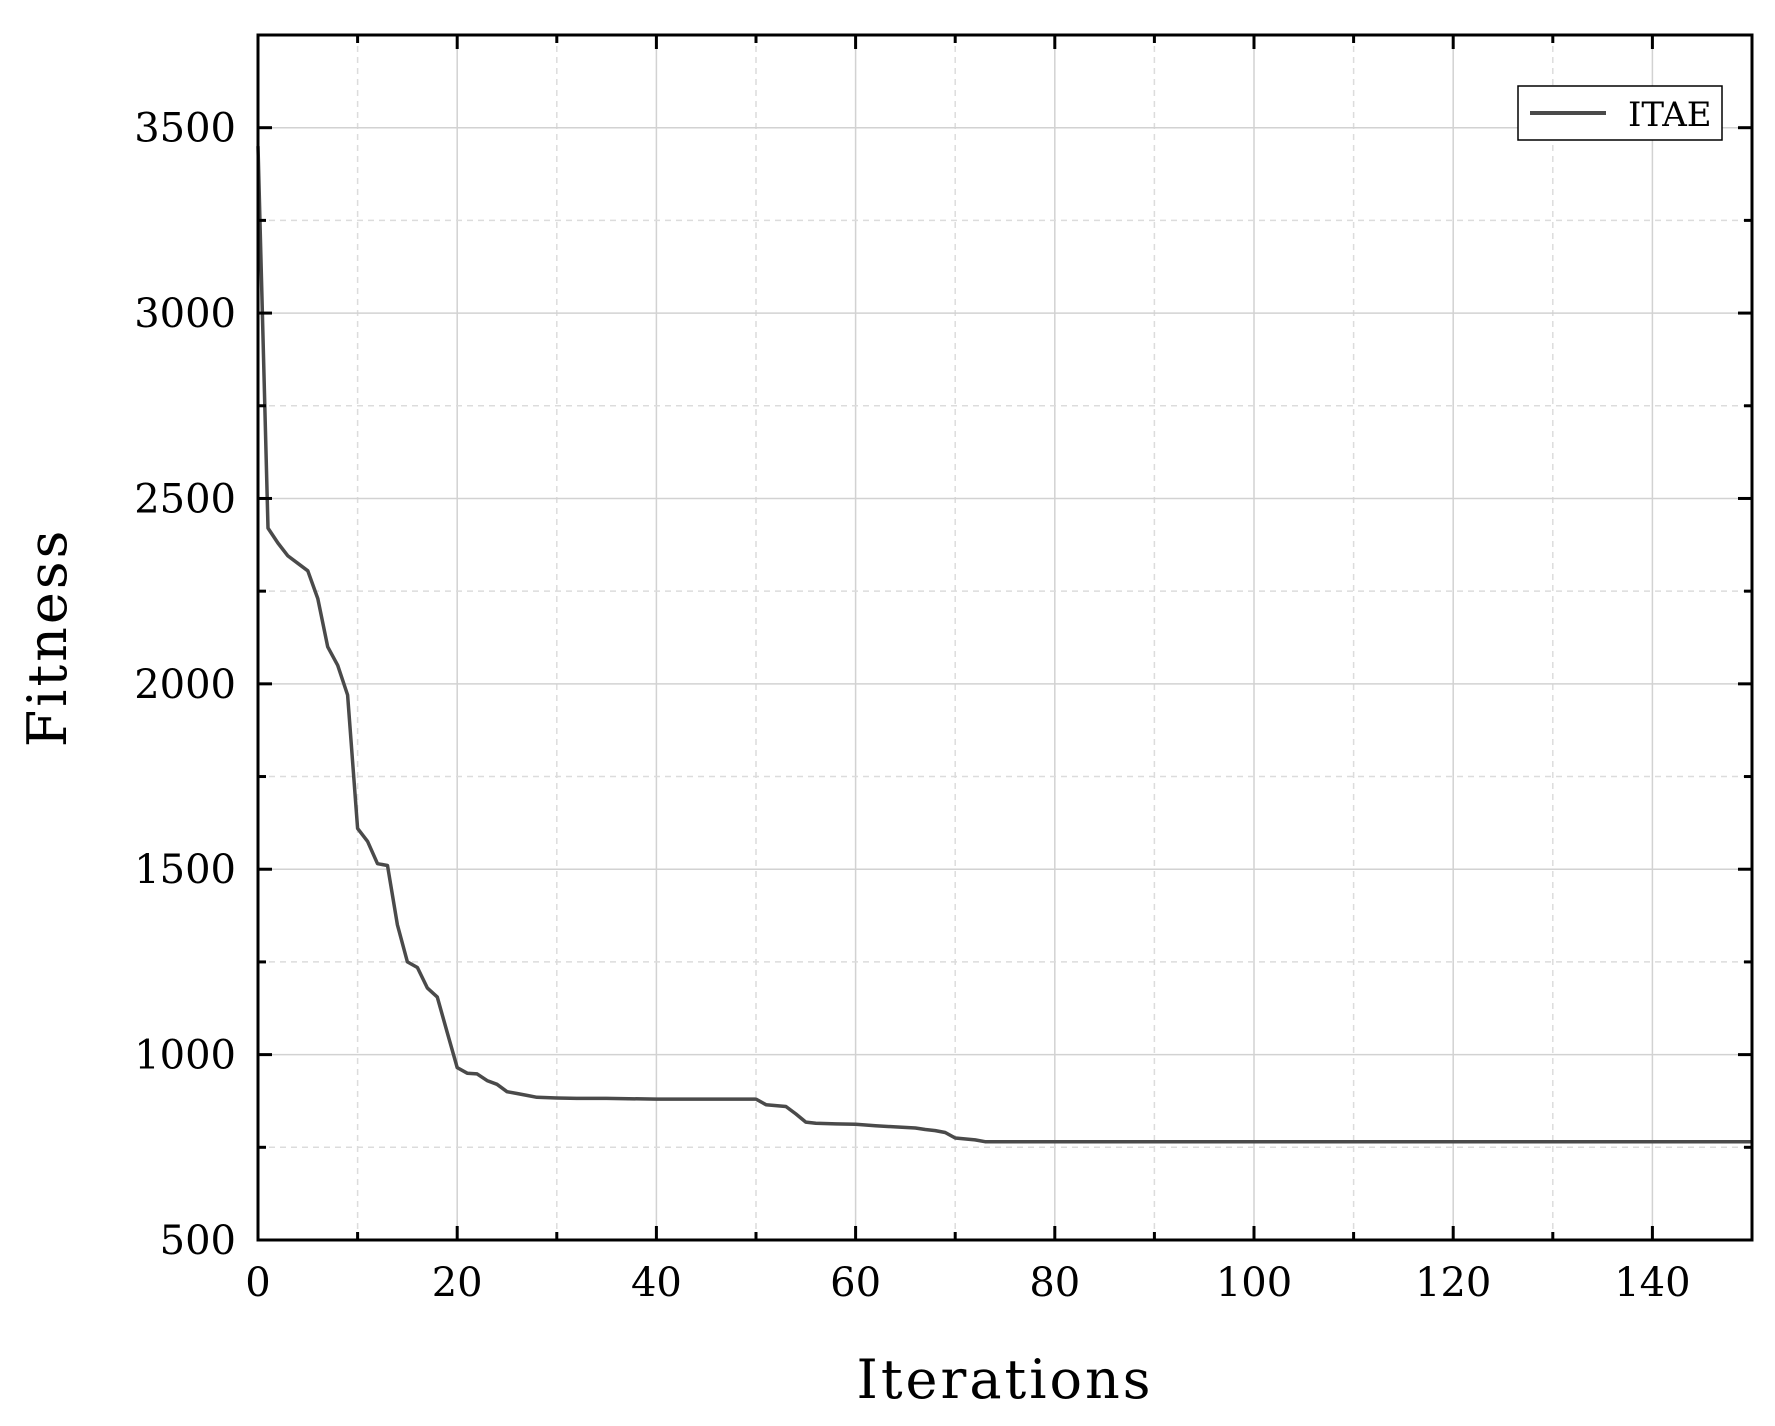 Image resolution: width=1775 pixels, height=1426 pixels. I want to click on y-tick-label: 3000, so click(185, 314).